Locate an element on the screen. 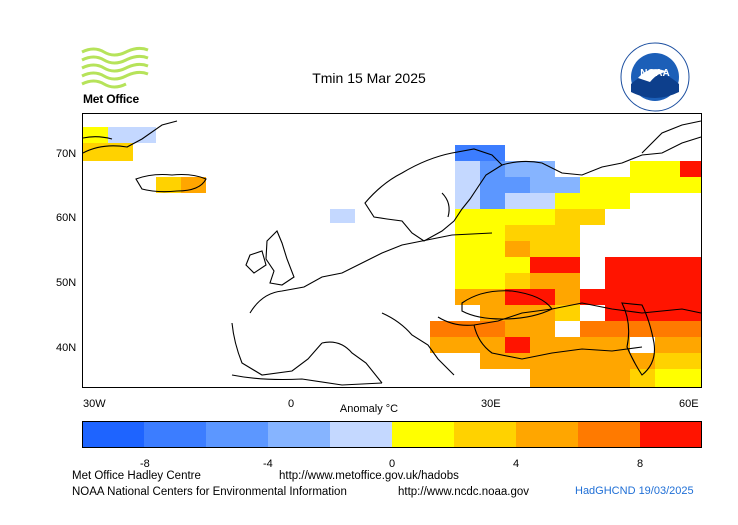 Image resolution: width=738 pixels, height=525 pixels. noaa-wordmark: NOAA is located at coordinates (654, 73).